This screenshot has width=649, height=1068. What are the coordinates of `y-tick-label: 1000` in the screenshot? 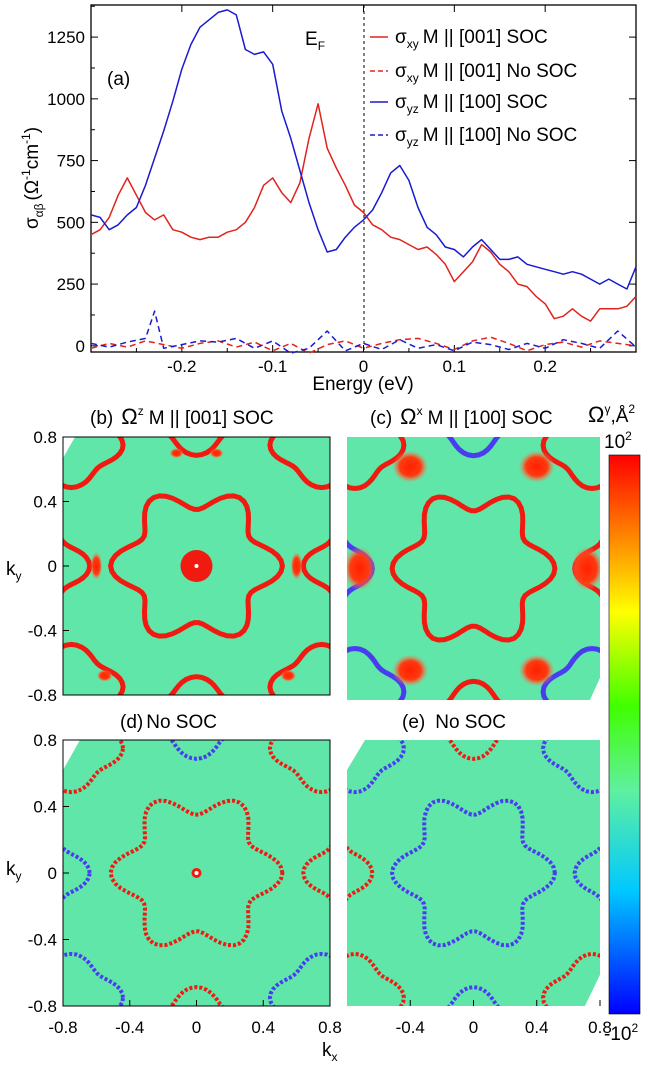 It's located at (66, 99).